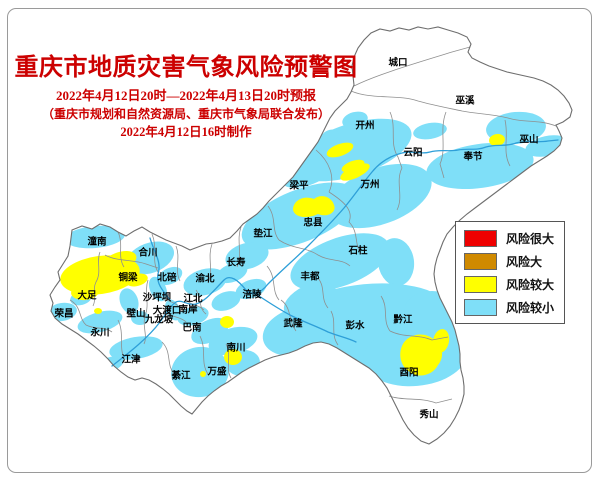 The width and height of the screenshot is (600, 480). Describe the element at coordinates (428, 415) in the screenshot. I see `district-label: 秀山` at that location.